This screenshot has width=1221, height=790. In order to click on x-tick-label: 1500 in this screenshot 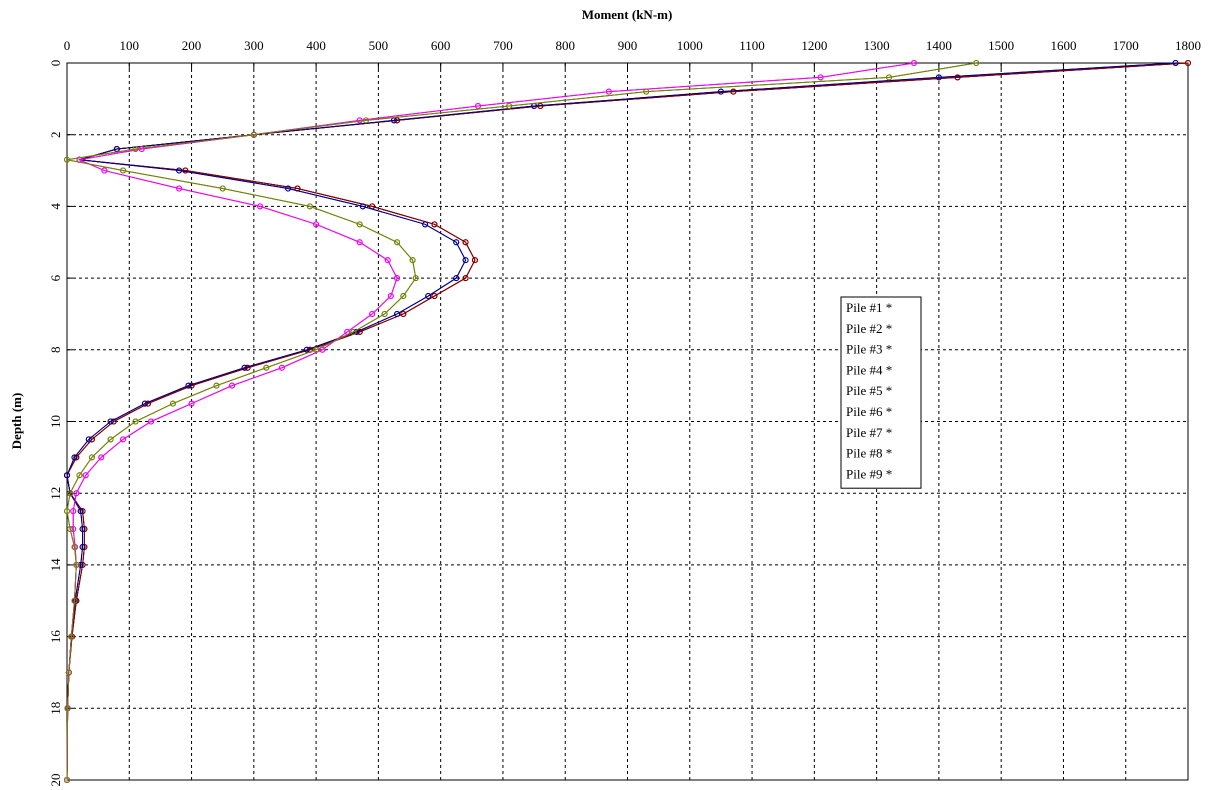, I will do `click(1001, 45)`.